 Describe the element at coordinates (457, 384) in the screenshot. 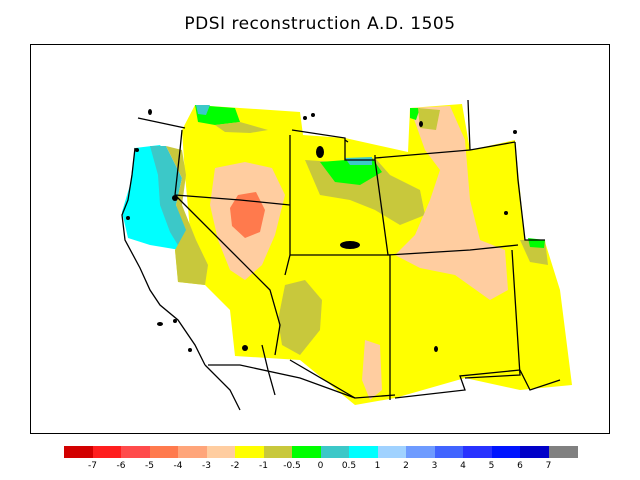

I see `nm-tx-border` at that location.